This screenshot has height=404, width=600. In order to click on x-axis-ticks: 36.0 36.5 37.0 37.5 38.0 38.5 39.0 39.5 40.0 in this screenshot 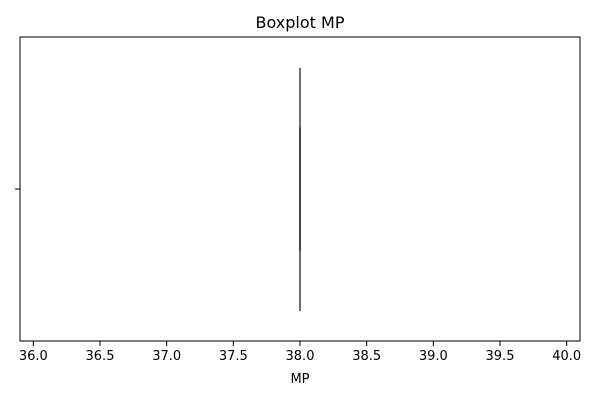, I will do `click(300, 352)`.